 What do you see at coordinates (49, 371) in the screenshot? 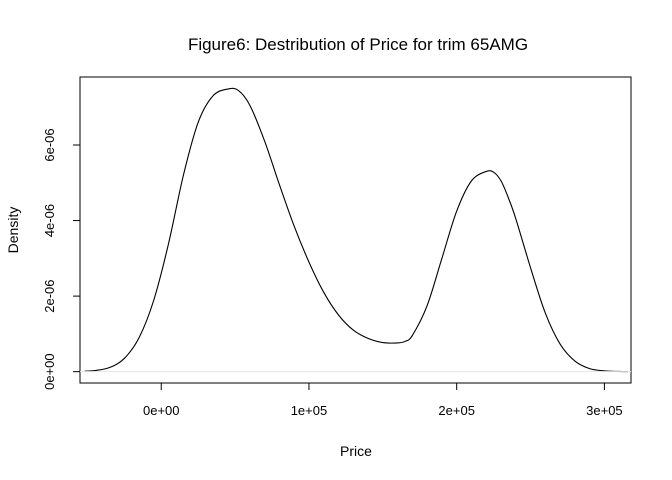
I see `y-tick-label: 0e+00` at bounding box center [49, 371].